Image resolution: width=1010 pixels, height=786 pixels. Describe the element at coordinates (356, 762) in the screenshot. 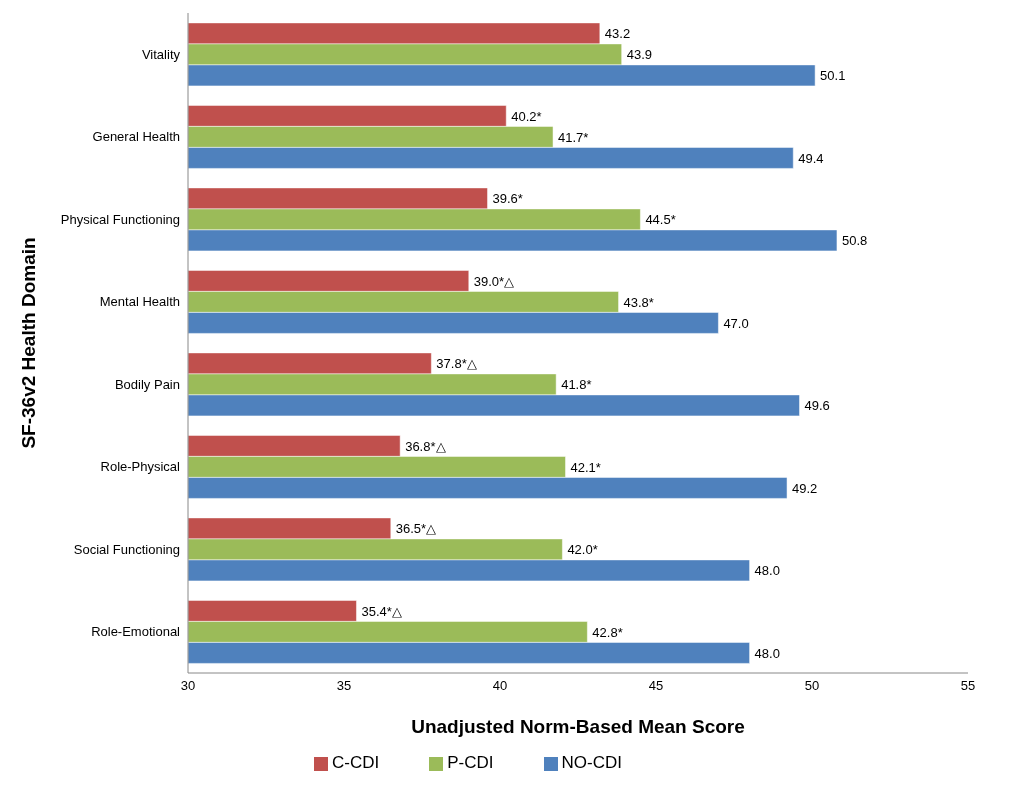

I see `legend-label: C-CDI` at that location.